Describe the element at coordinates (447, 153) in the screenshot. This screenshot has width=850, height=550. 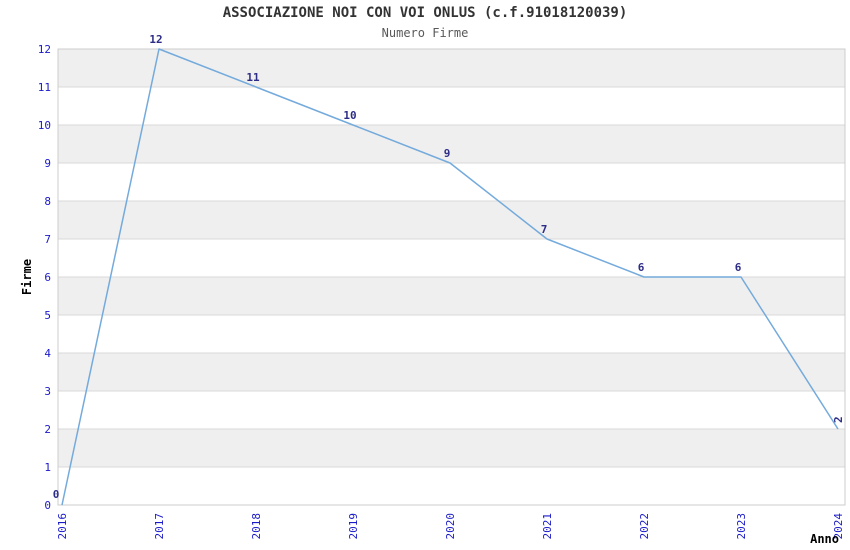
I see `data-point-label: 9` at that location.